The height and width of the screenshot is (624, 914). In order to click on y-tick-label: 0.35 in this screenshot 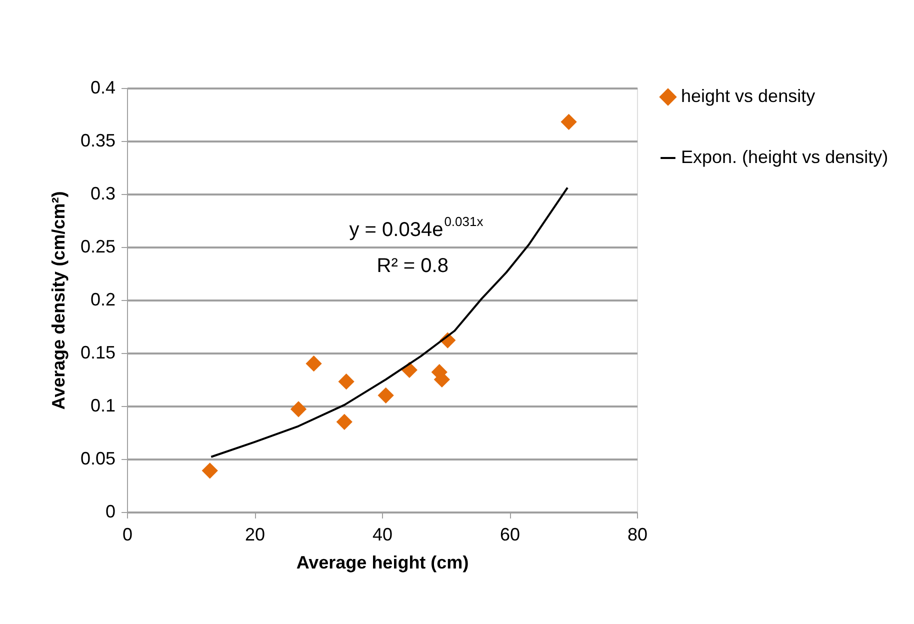, I will do `click(98, 140)`.